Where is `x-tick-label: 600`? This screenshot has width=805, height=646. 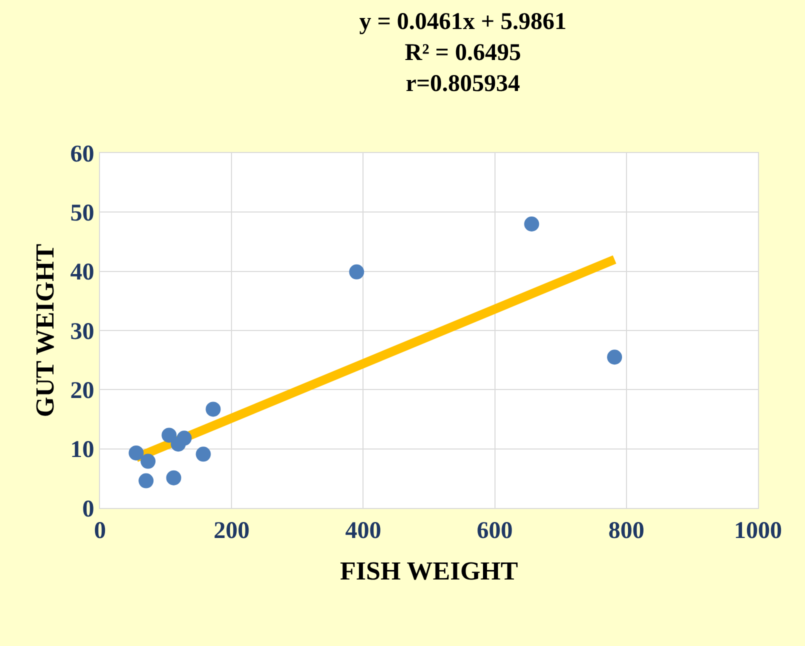 x-tick-label: 600 is located at coordinates (494, 531).